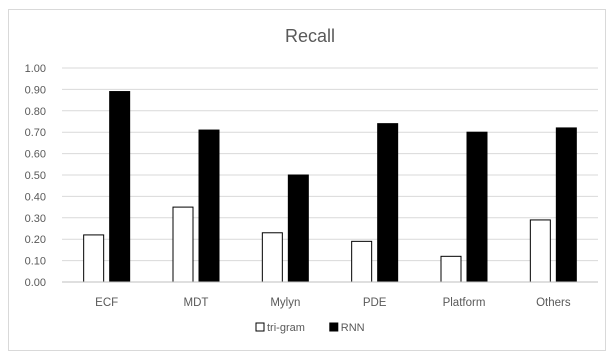  Describe the element at coordinates (272, 257) in the screenshot. I see `bar-tri-gram-mylyn` at that location.